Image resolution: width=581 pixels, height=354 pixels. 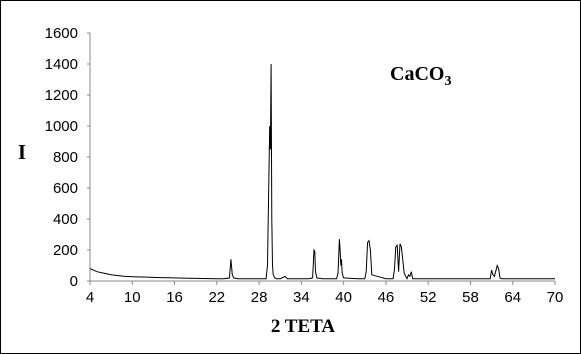 What do you see at coordinates (386, 297) in the screenshot?
I see `x-tick-label: 46` at bounding box center [386, 297].